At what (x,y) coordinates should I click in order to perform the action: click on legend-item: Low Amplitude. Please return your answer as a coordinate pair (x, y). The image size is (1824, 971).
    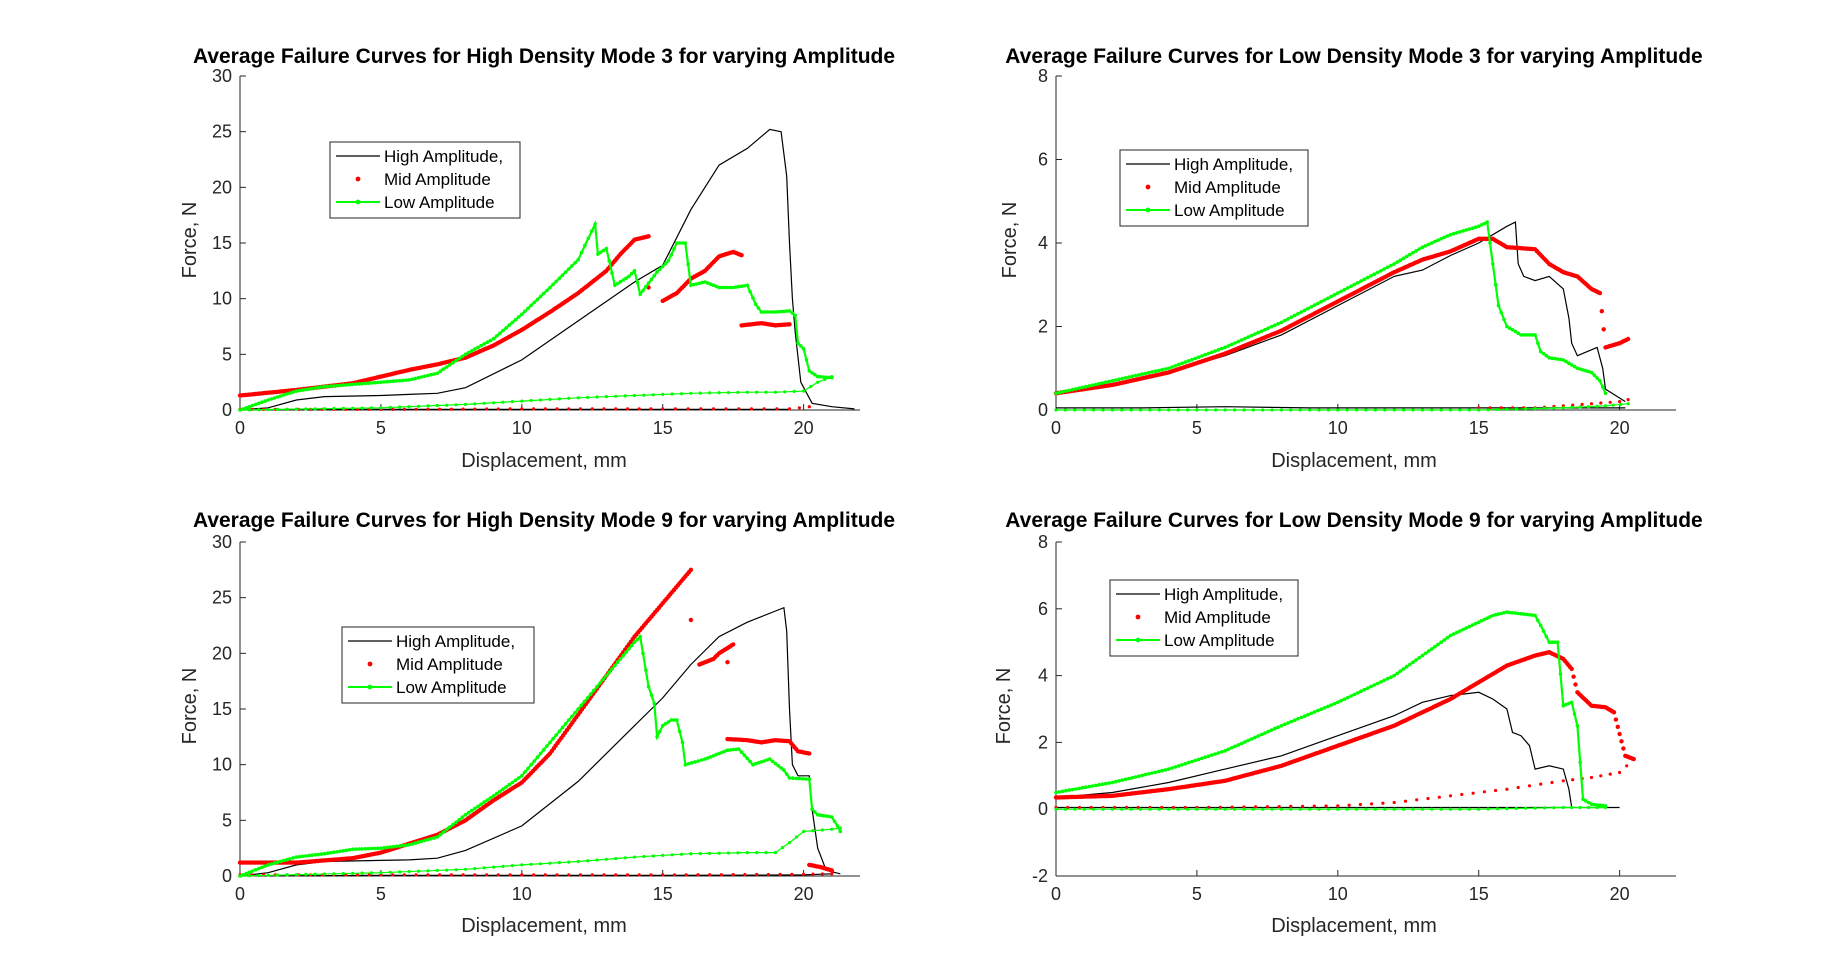
    Looking at the image, I should click on (415, 202).